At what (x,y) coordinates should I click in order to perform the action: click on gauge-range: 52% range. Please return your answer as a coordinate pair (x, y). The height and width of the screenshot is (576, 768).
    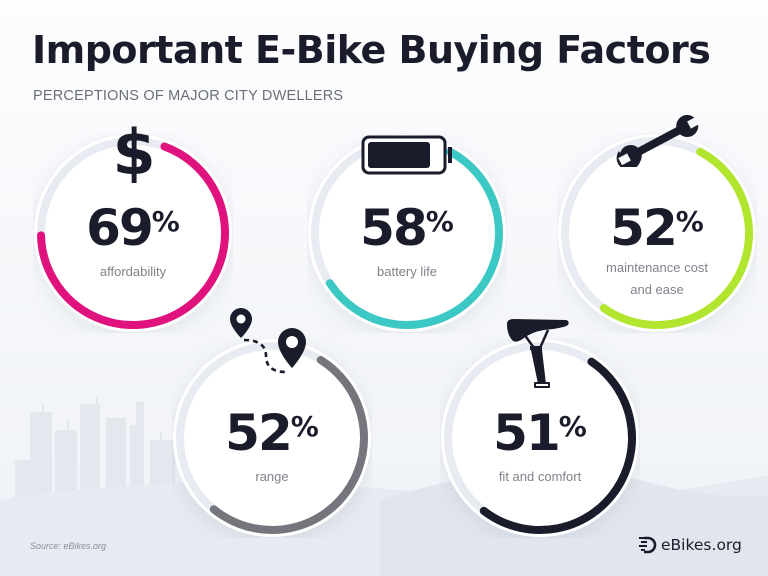
    Looking at the image, I should click on (272, 423).